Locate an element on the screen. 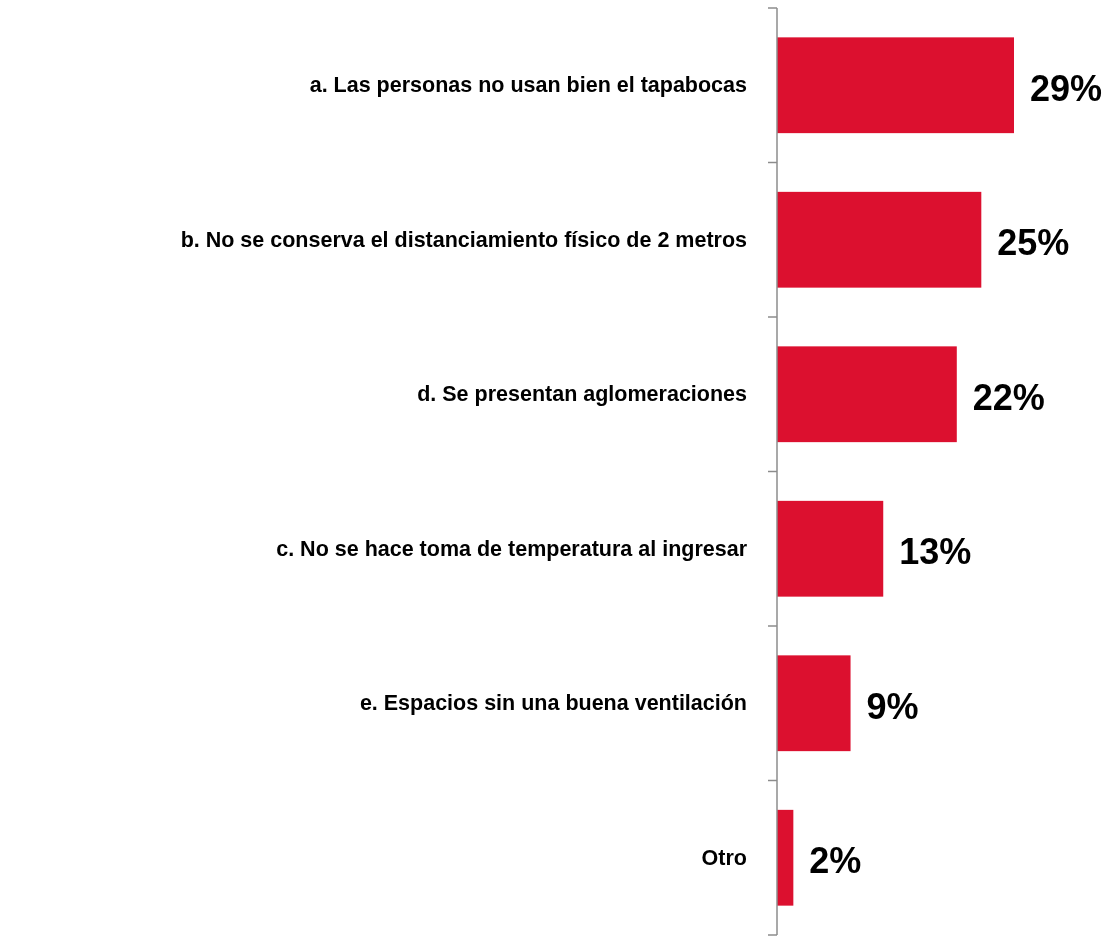 This screenshot has height=937, width=1120. y-tick-label: e. Espacios sin una buena ventilación is located at coordinates (553, 703).